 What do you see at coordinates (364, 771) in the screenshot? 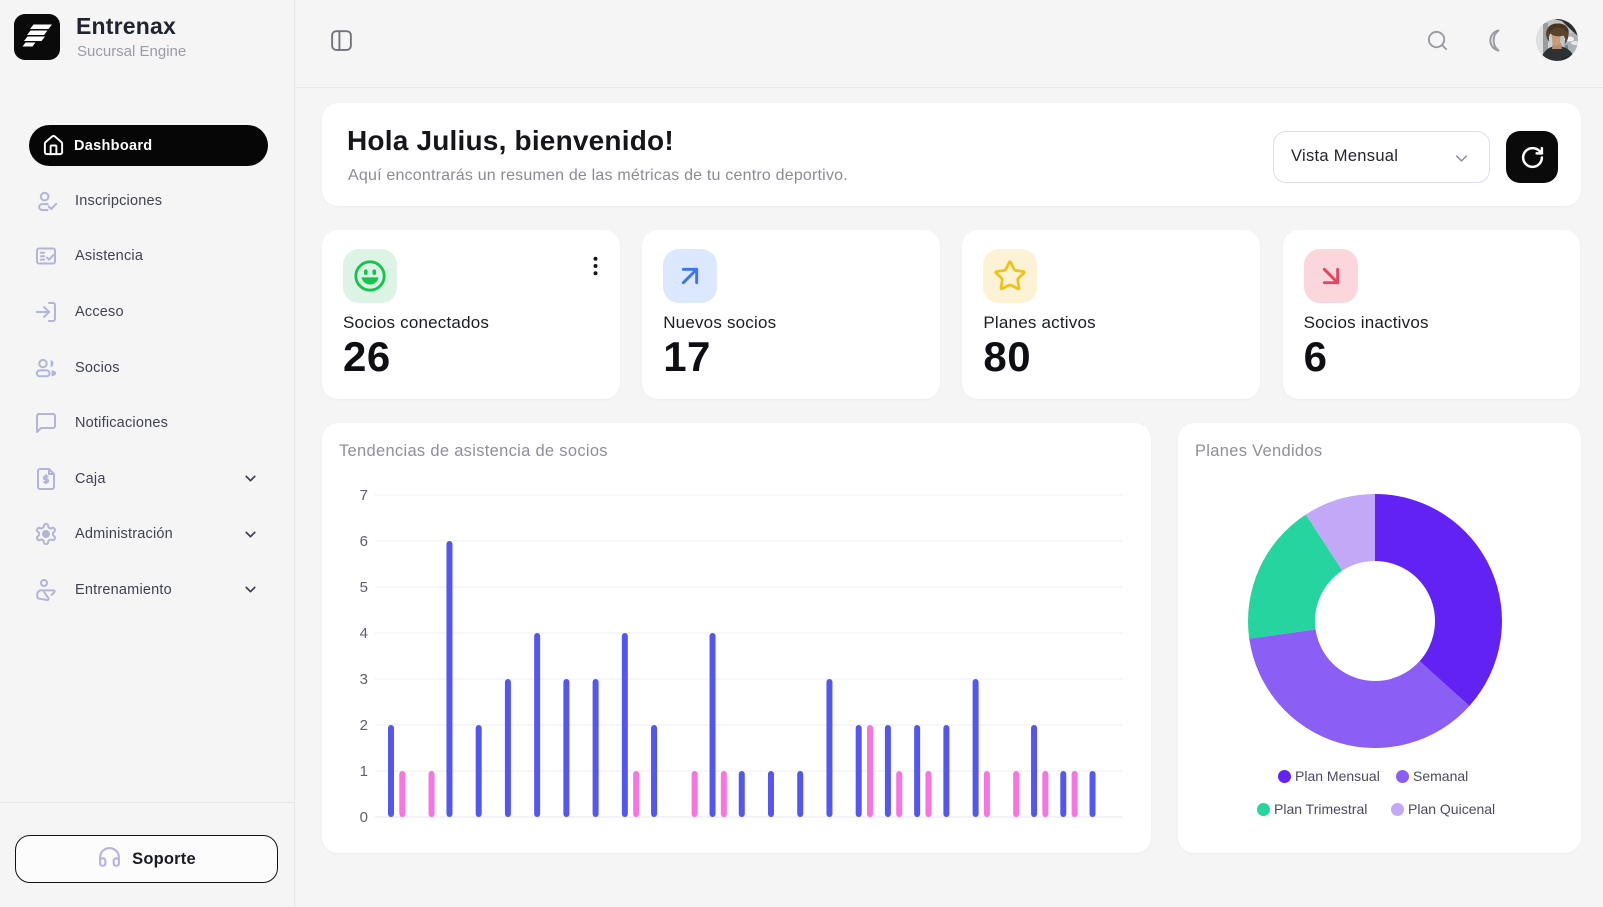
I see `svg-text: 1` at bounding box center [364, 771].